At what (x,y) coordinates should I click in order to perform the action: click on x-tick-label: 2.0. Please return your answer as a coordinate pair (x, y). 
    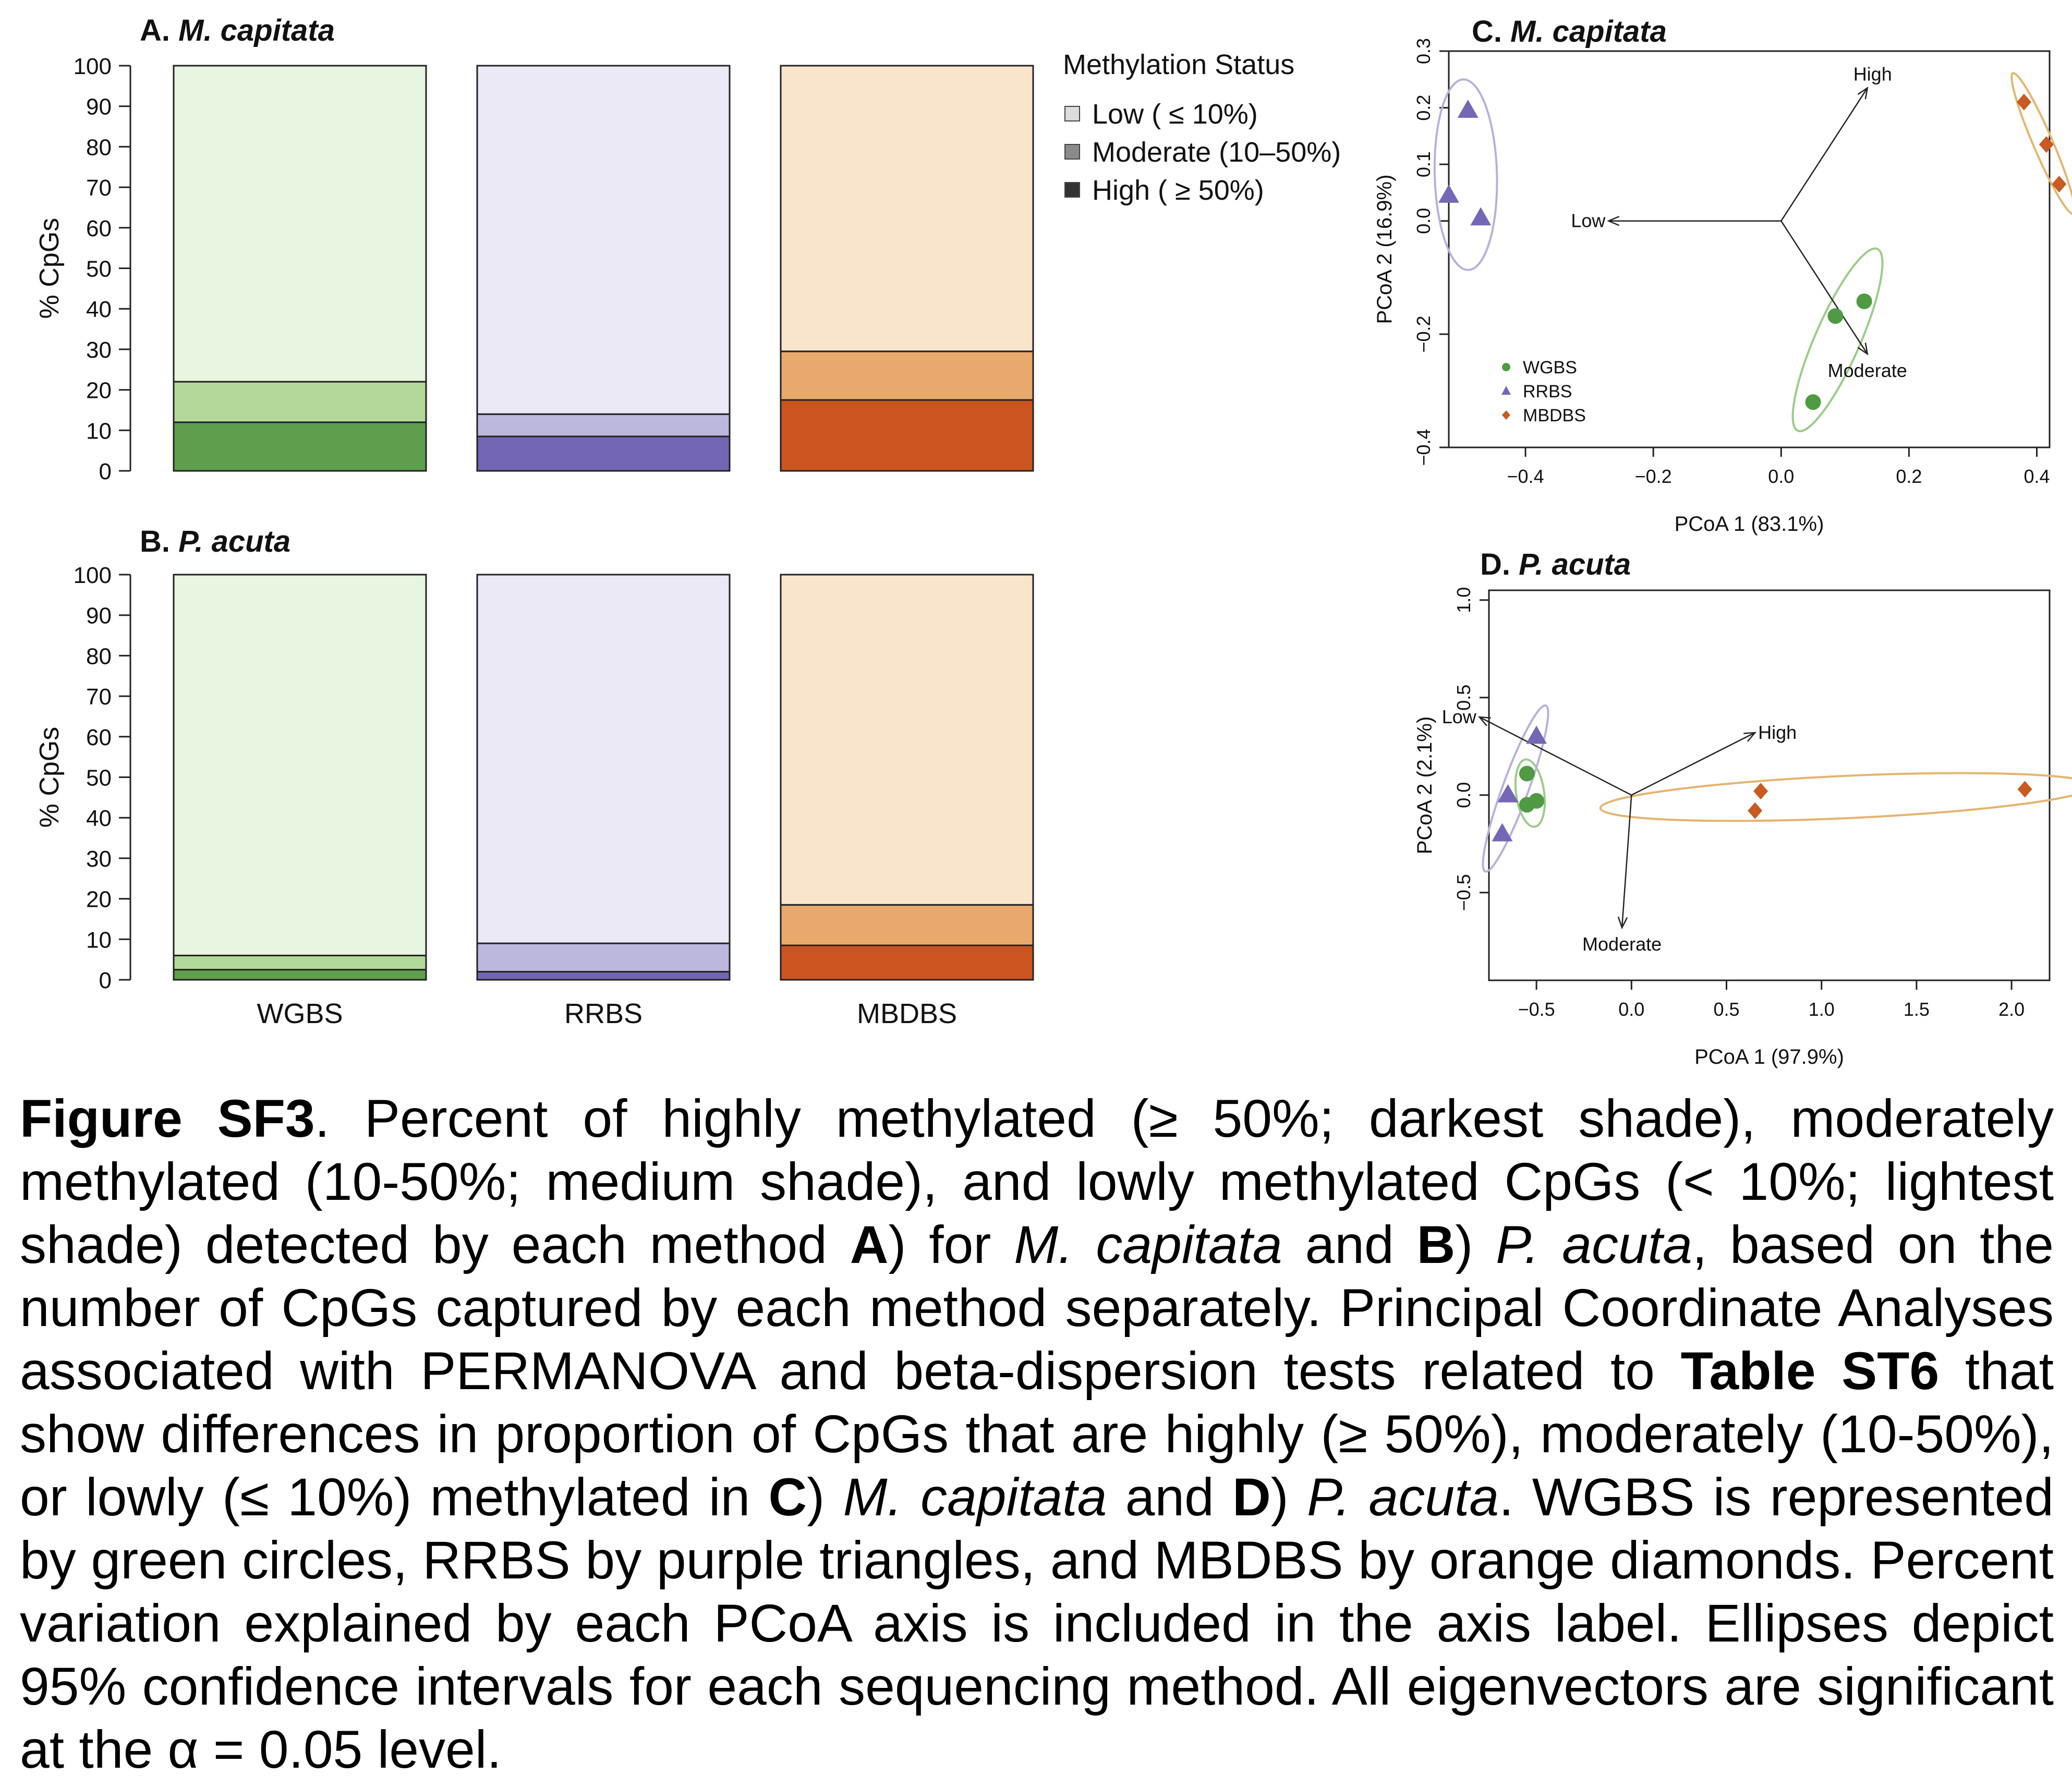
    Looking at the image, I should click on (2011, 1010).